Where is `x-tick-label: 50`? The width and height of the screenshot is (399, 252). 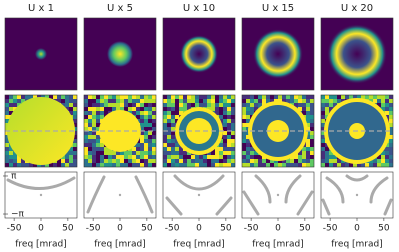 x-tick-label: 50 is located at coordinates (68, 229).